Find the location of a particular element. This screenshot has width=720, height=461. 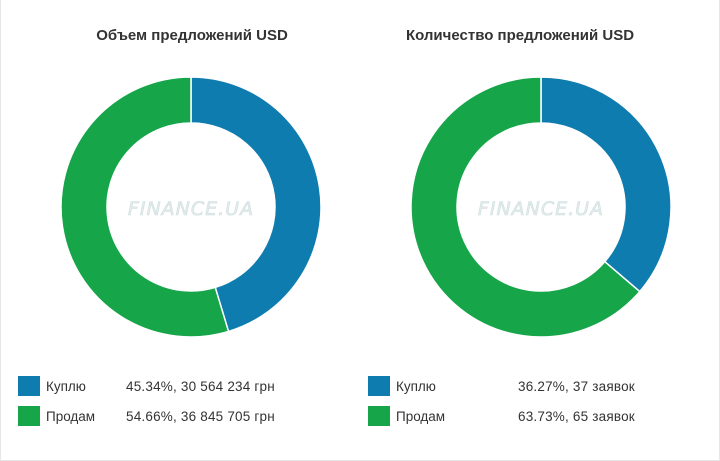

donut-slice-sell is located at coordinates (145, 207).